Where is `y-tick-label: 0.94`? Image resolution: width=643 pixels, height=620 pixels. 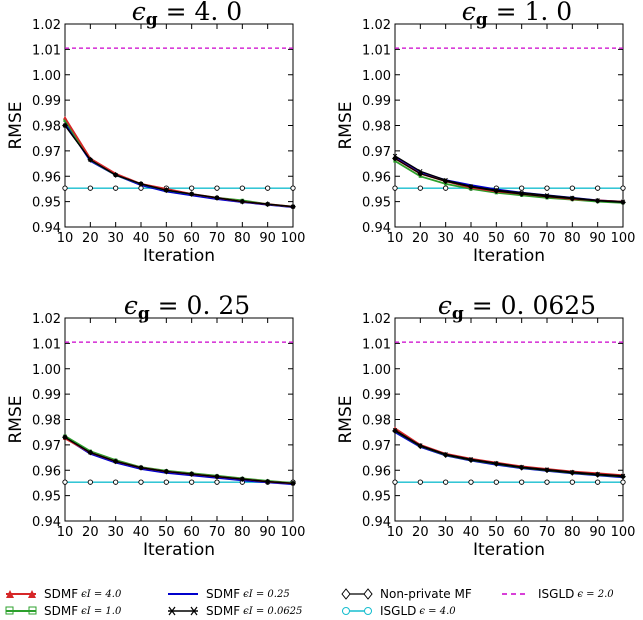 y-tick-label: 0.94 is located at coordinates (376, 522).